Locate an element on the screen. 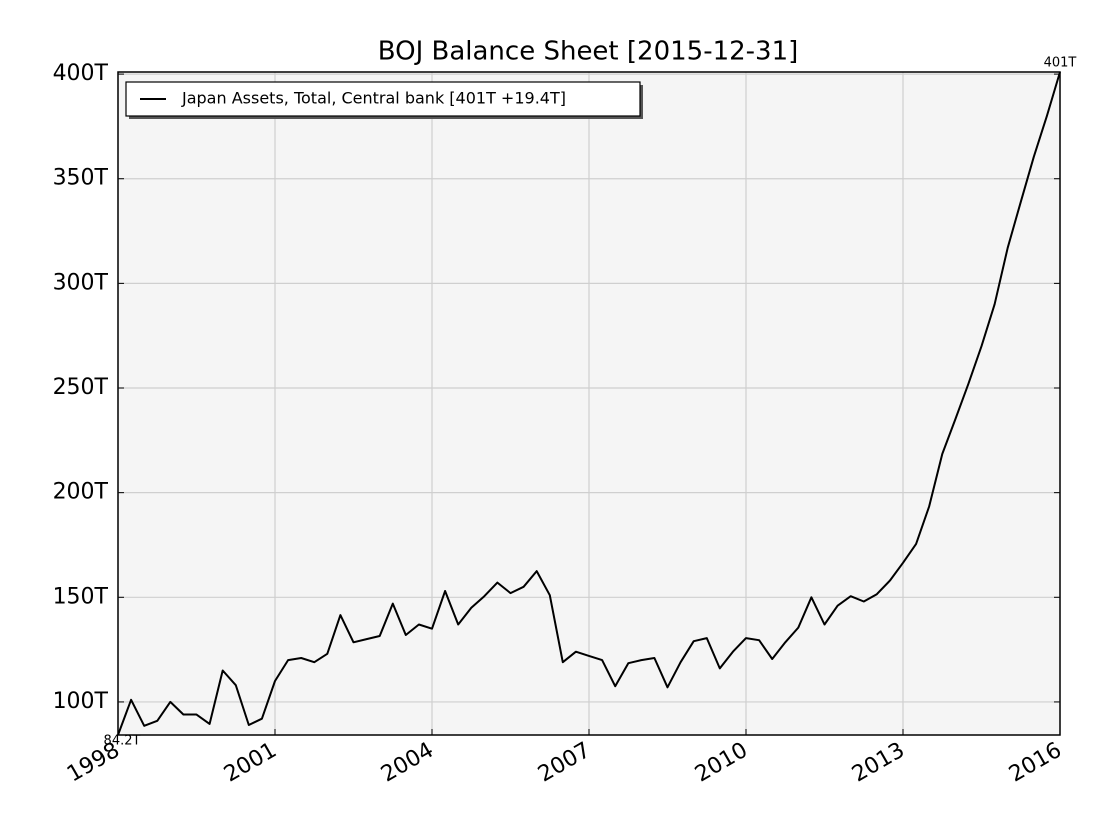  x-tick-label: 2013 is located at coordinates (878, 763).